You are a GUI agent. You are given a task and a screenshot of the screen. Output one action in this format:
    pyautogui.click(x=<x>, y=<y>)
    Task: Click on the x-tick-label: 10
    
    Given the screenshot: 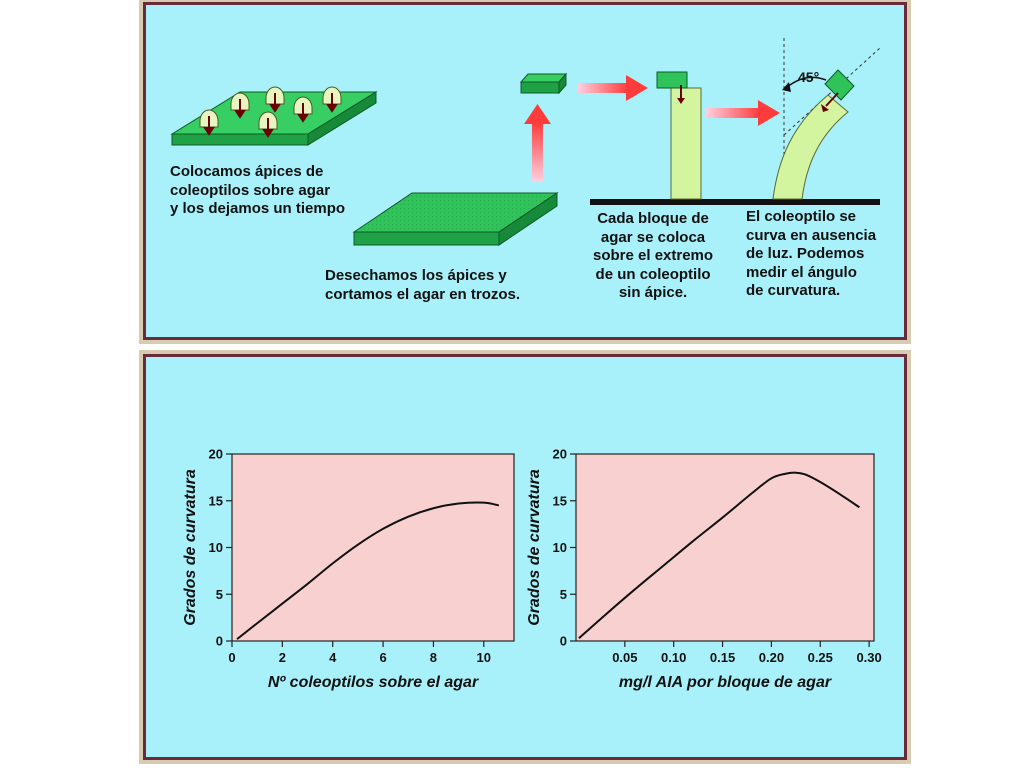 What is the action you would take?
    pyautogui.click(x=484, y=657)
    